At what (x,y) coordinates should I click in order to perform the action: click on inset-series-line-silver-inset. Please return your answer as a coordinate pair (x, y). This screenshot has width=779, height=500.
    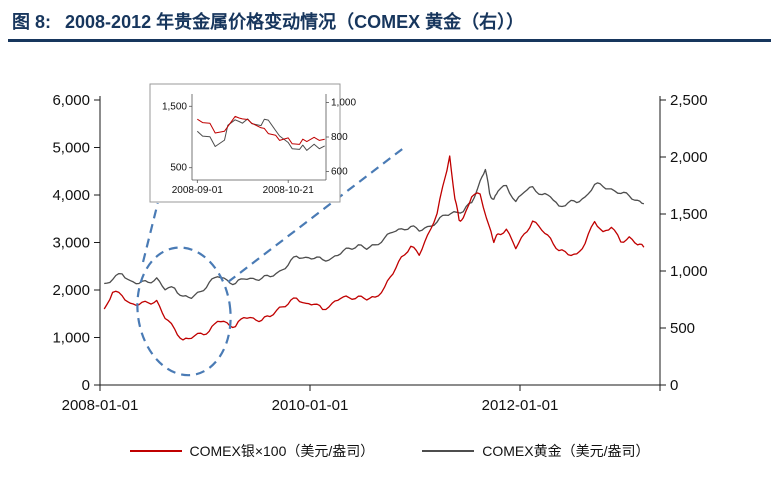
    Looking at the image, I should click on (261, 130).